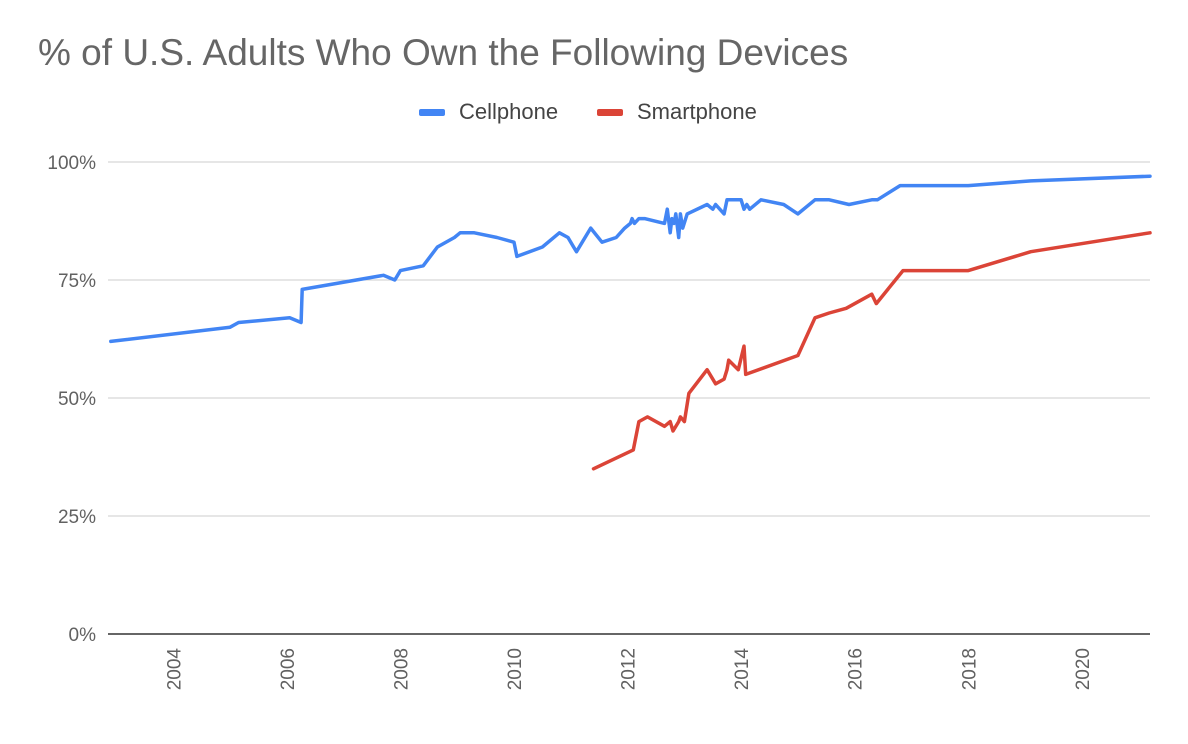  I want to click on y-tick-label: 50%, so click(77, 399).